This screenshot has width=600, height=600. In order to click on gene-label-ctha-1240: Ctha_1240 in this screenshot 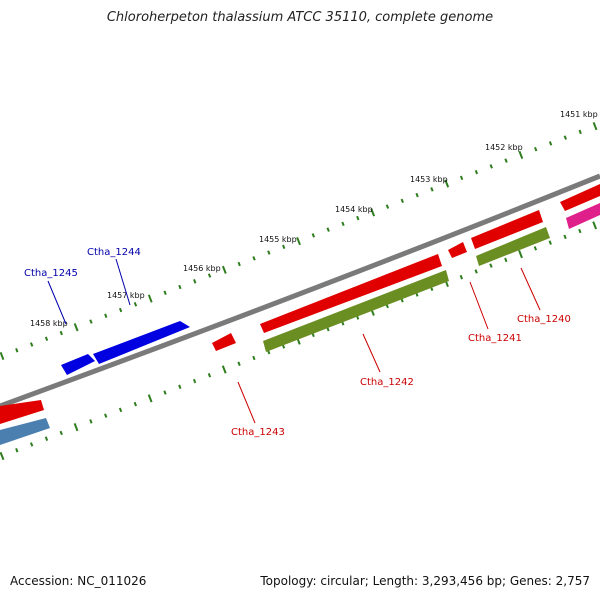, I will do `click(544, 319)`.